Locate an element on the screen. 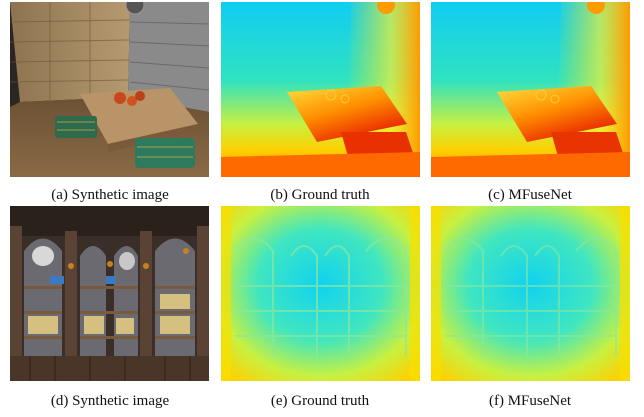  caption-c: (c) MFuseNet is located at coordinates (530, 195).